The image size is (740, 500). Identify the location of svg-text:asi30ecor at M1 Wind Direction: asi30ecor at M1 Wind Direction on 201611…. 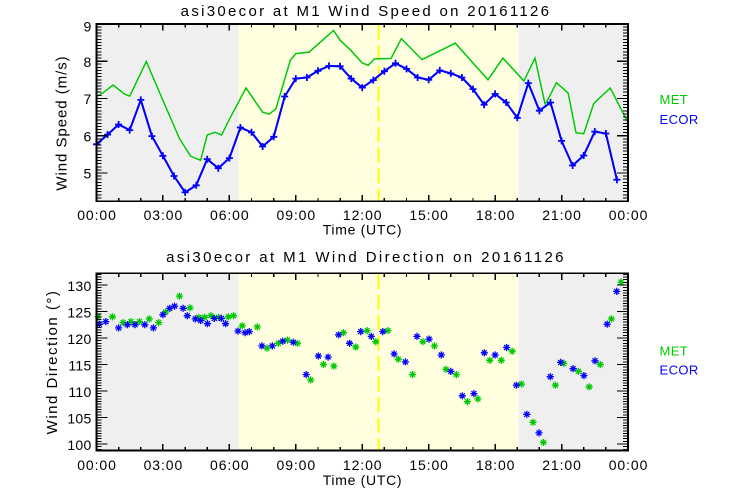
(366, 257).